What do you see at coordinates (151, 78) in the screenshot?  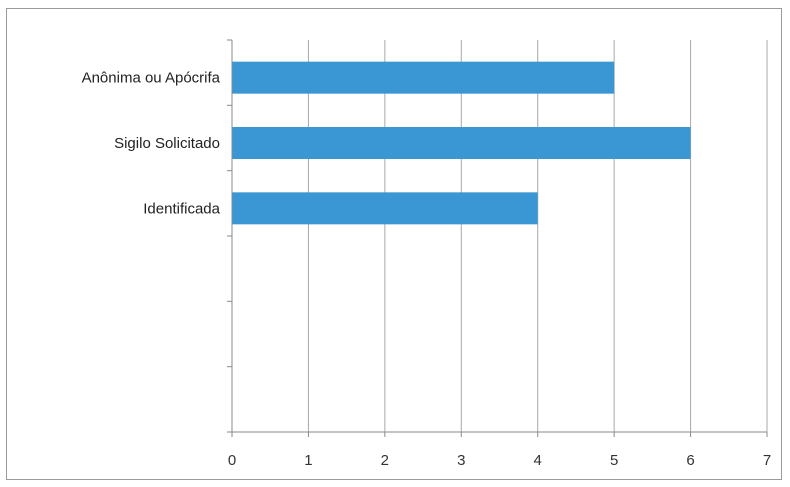 I see `category-label: Anônima ou Apócrifa` at bounding box center [151, 78].